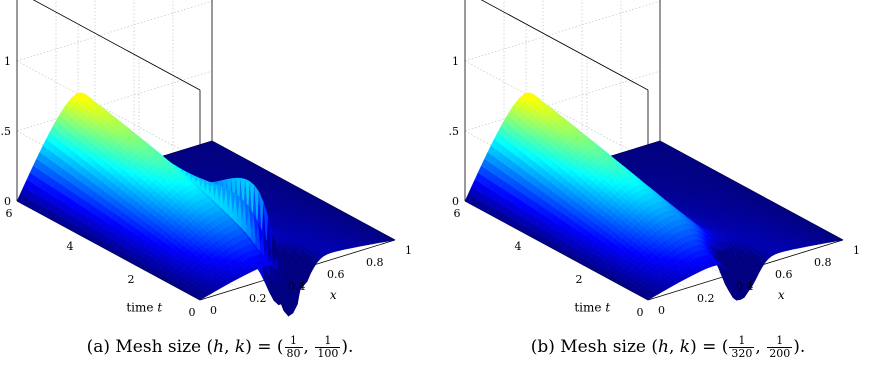  Describe the element at coordinates (780, 353) in the screenshot. I see `fraction-denominator: 200` at that location.